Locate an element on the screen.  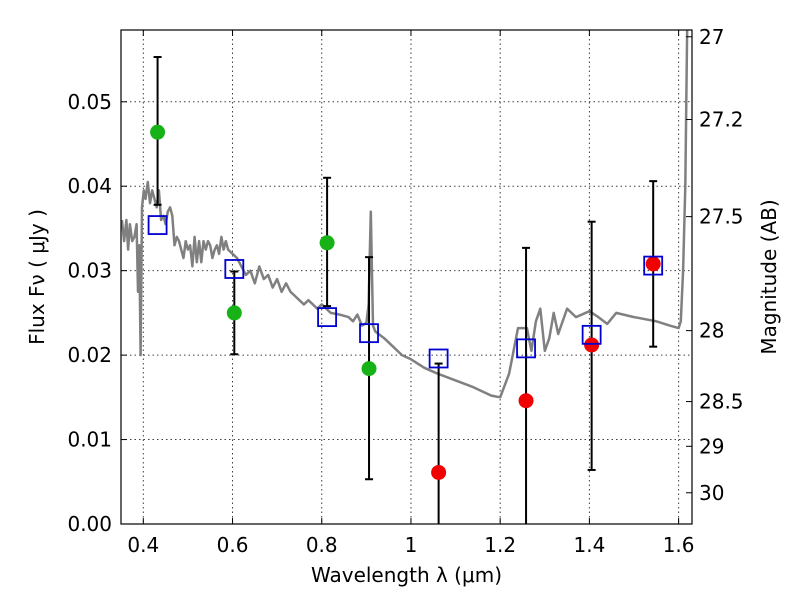
right-tick-label: 27.2 is located at coordinates (721, 120).